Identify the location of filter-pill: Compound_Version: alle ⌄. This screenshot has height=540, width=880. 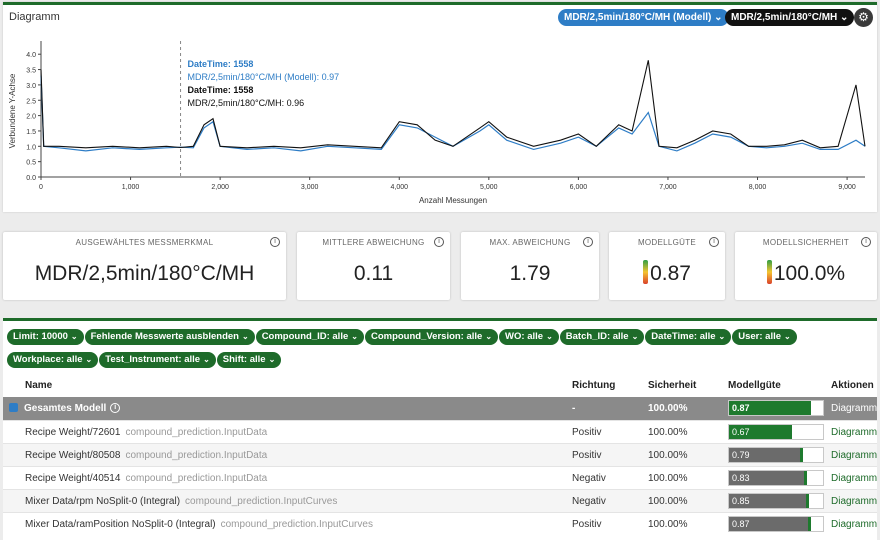
(431, 337).